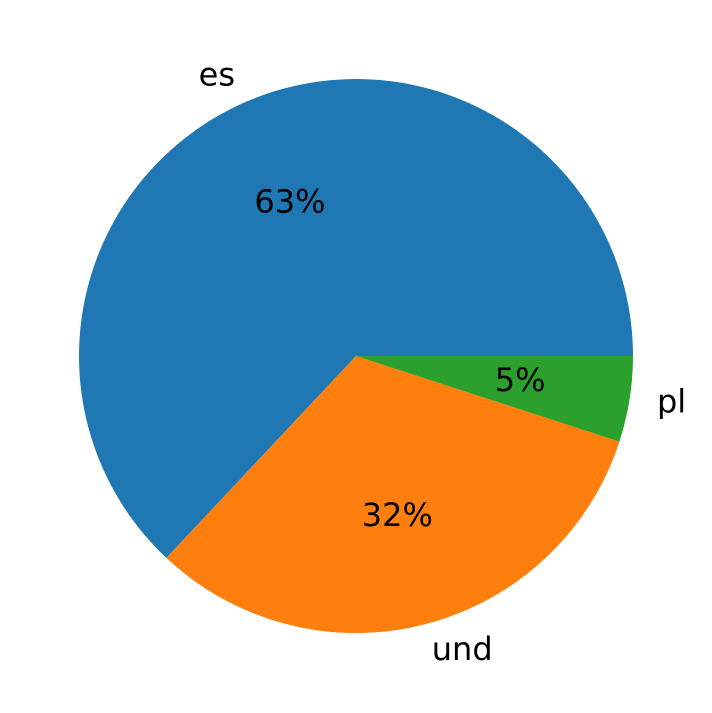 The image size is (712, 713). What do you see at coordinates (494, 399) in the screenshot?
I see `pie-slice` at bounding box center [494, 399].